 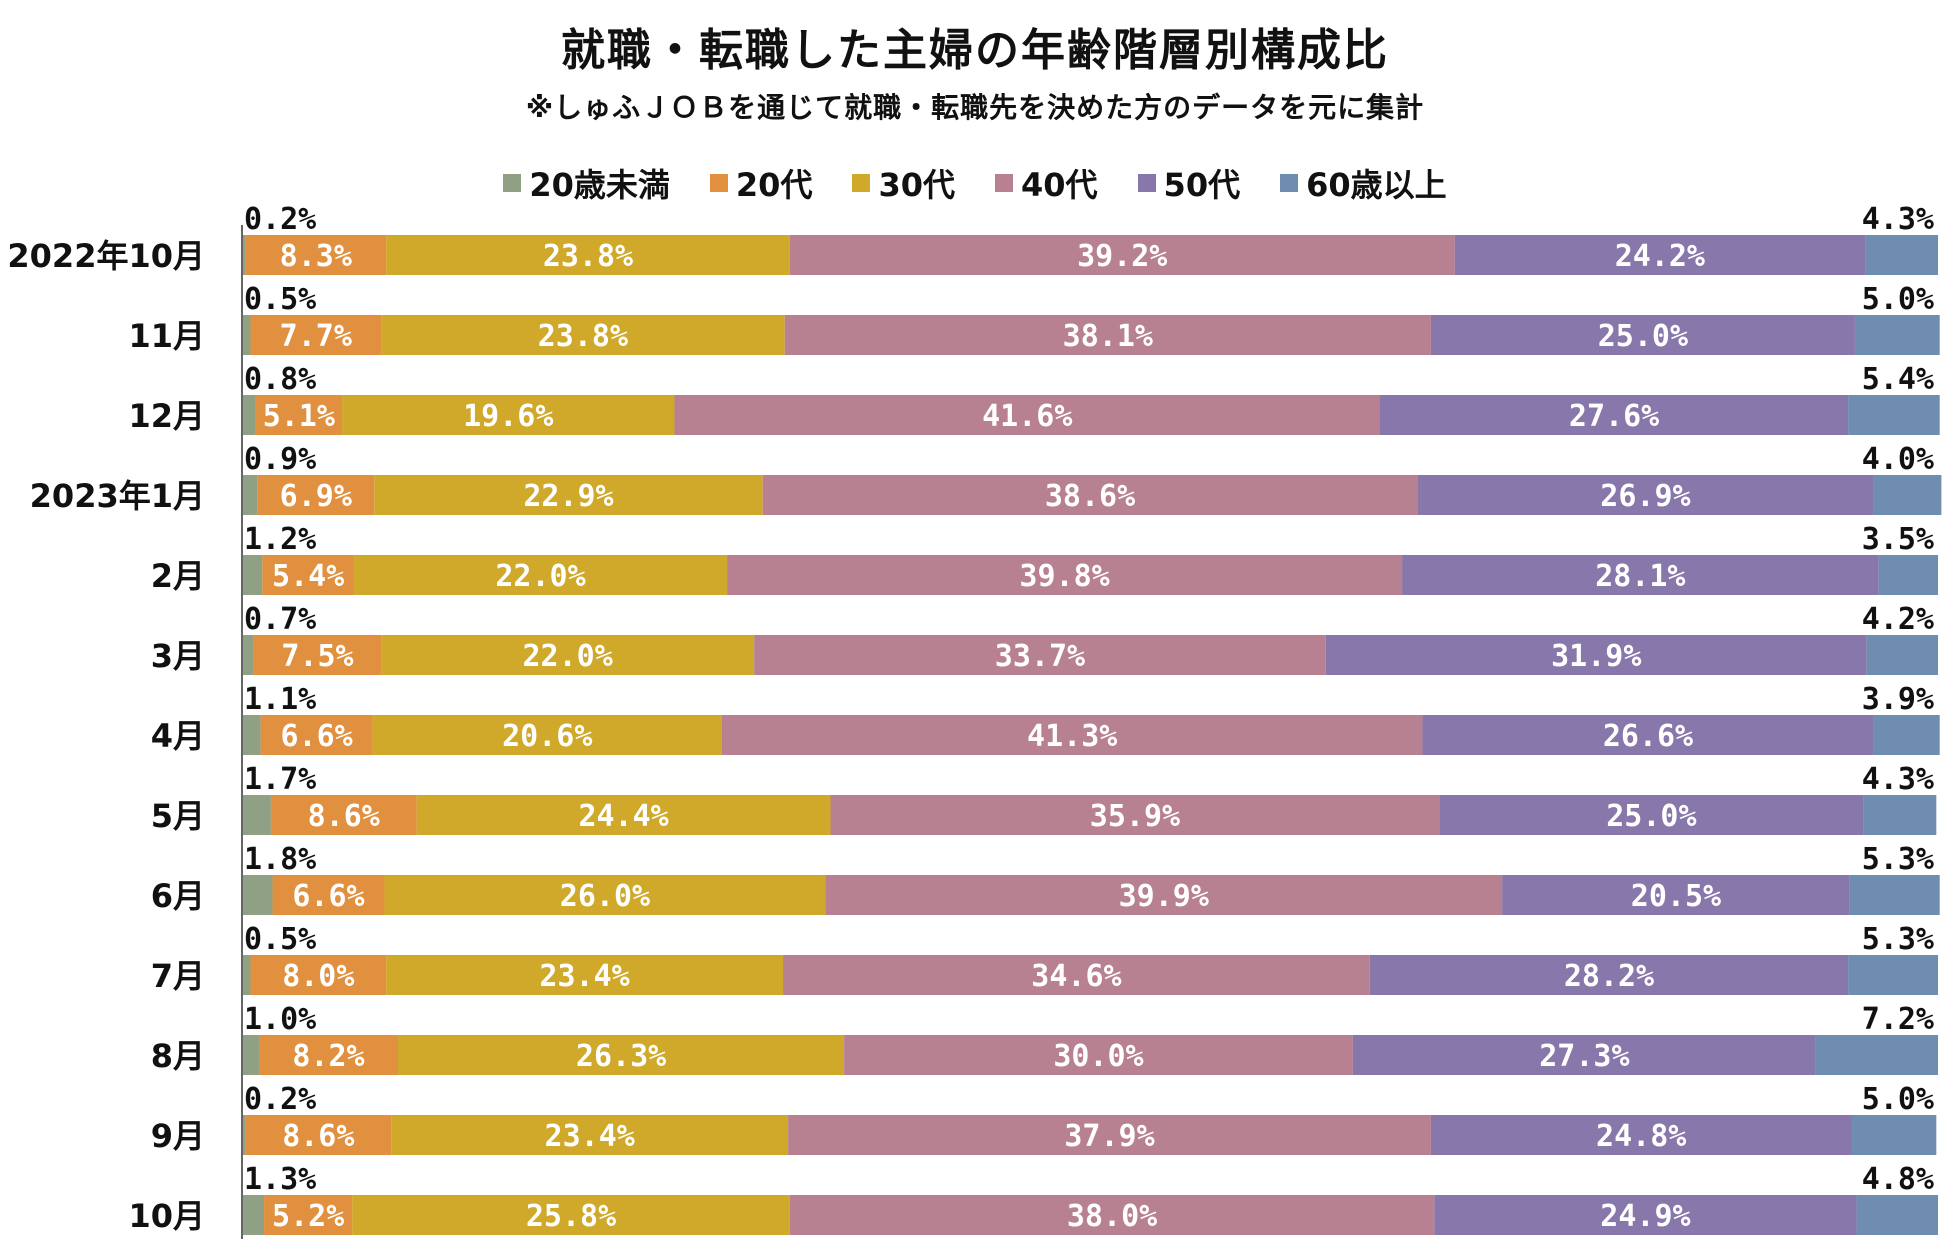 I want to click on data-label-60plus: 5.3%, so click(x=1898, y=859).